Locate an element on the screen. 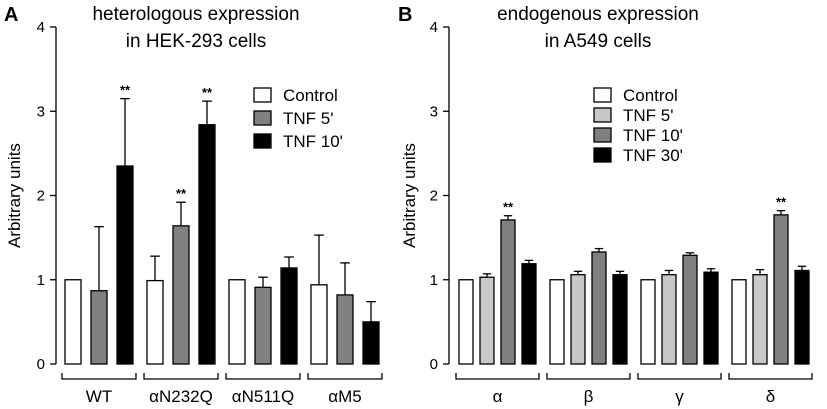 Image resolution: width=827 pixels, height=409 pixels. category-label: β is located at coordinates (589, 396).